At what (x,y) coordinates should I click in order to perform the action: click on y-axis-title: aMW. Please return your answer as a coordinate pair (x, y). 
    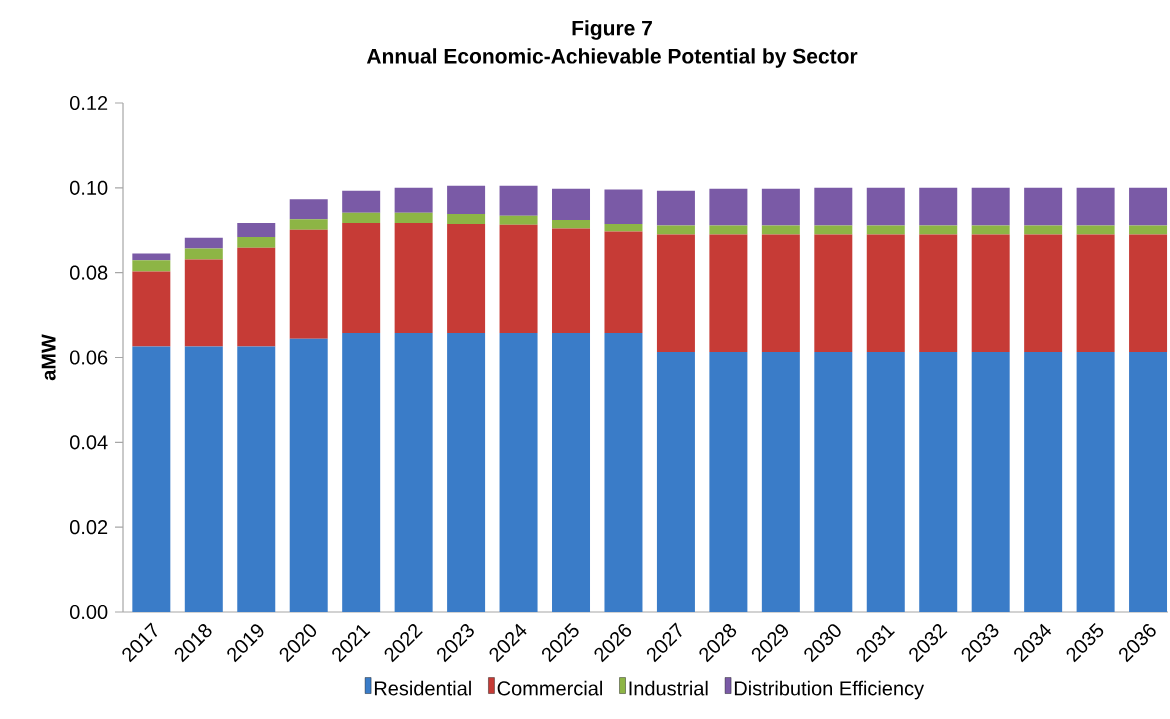
    Looking at the image, I should click on (48, 357).